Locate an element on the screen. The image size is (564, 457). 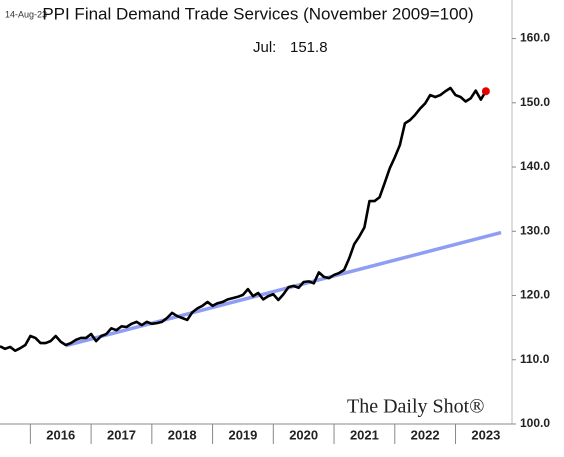
y-tick-label: 110.0 is located at coordinates (535, 359).